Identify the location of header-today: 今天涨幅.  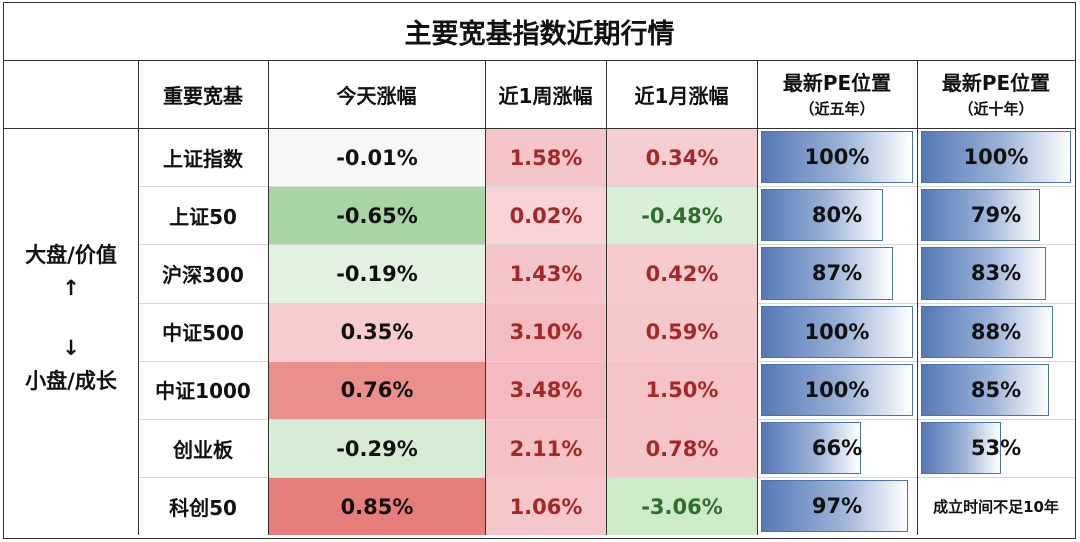
(376, 96).